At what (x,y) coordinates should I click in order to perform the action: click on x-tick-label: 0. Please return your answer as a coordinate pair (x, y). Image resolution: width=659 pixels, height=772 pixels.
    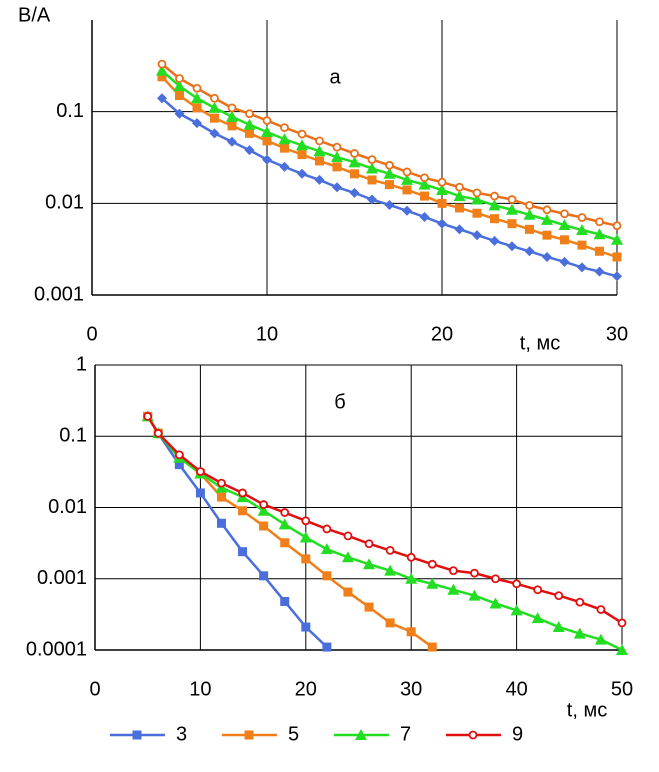
    Looking at the image, I should click on (94, 689).